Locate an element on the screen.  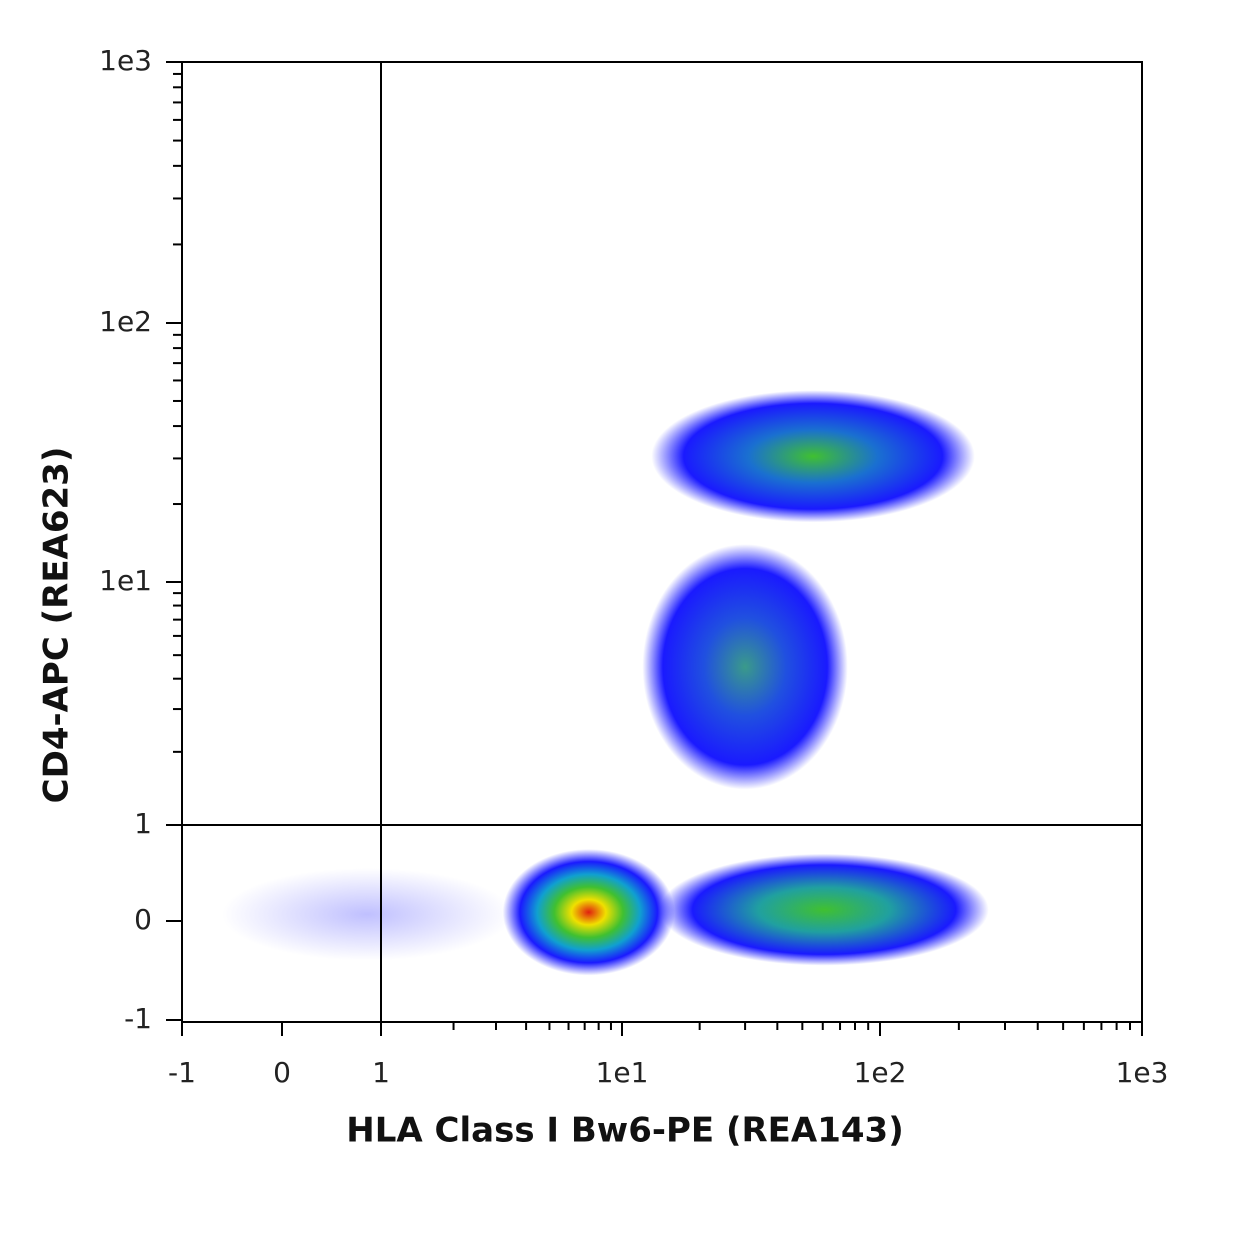
x-tick-label: 0 is located at coordinates (282, 1072).